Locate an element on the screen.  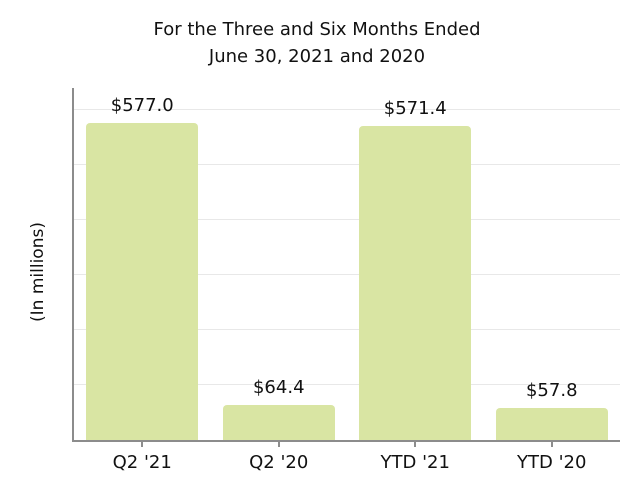
bar-value-label: $571.4 is located at coordinates (415, 108).